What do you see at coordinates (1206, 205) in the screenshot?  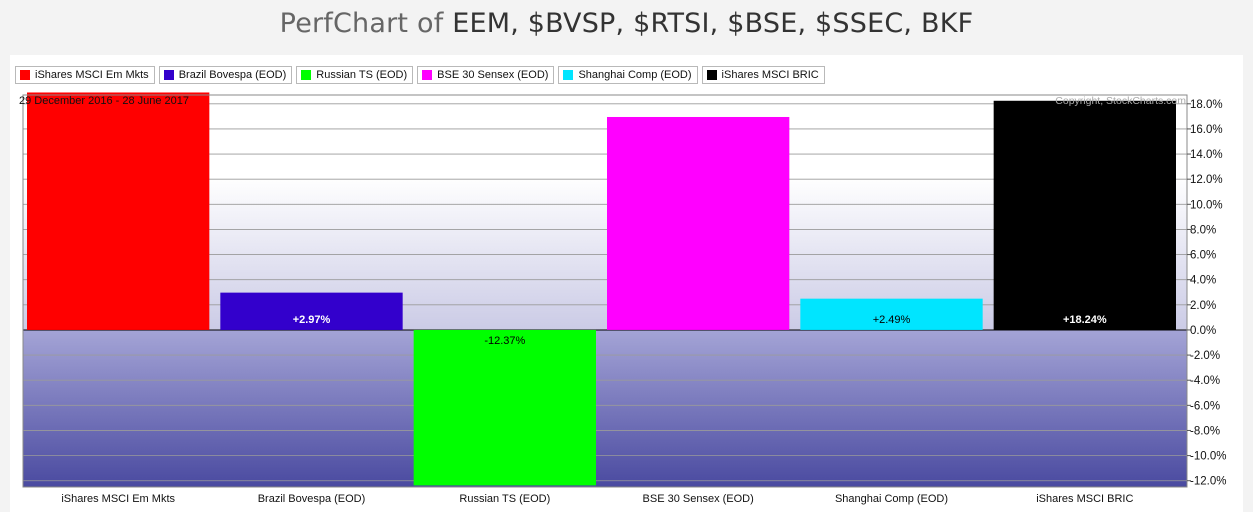 I see `y-tick-label: 10.0%` at bounding box center [1206, 205].